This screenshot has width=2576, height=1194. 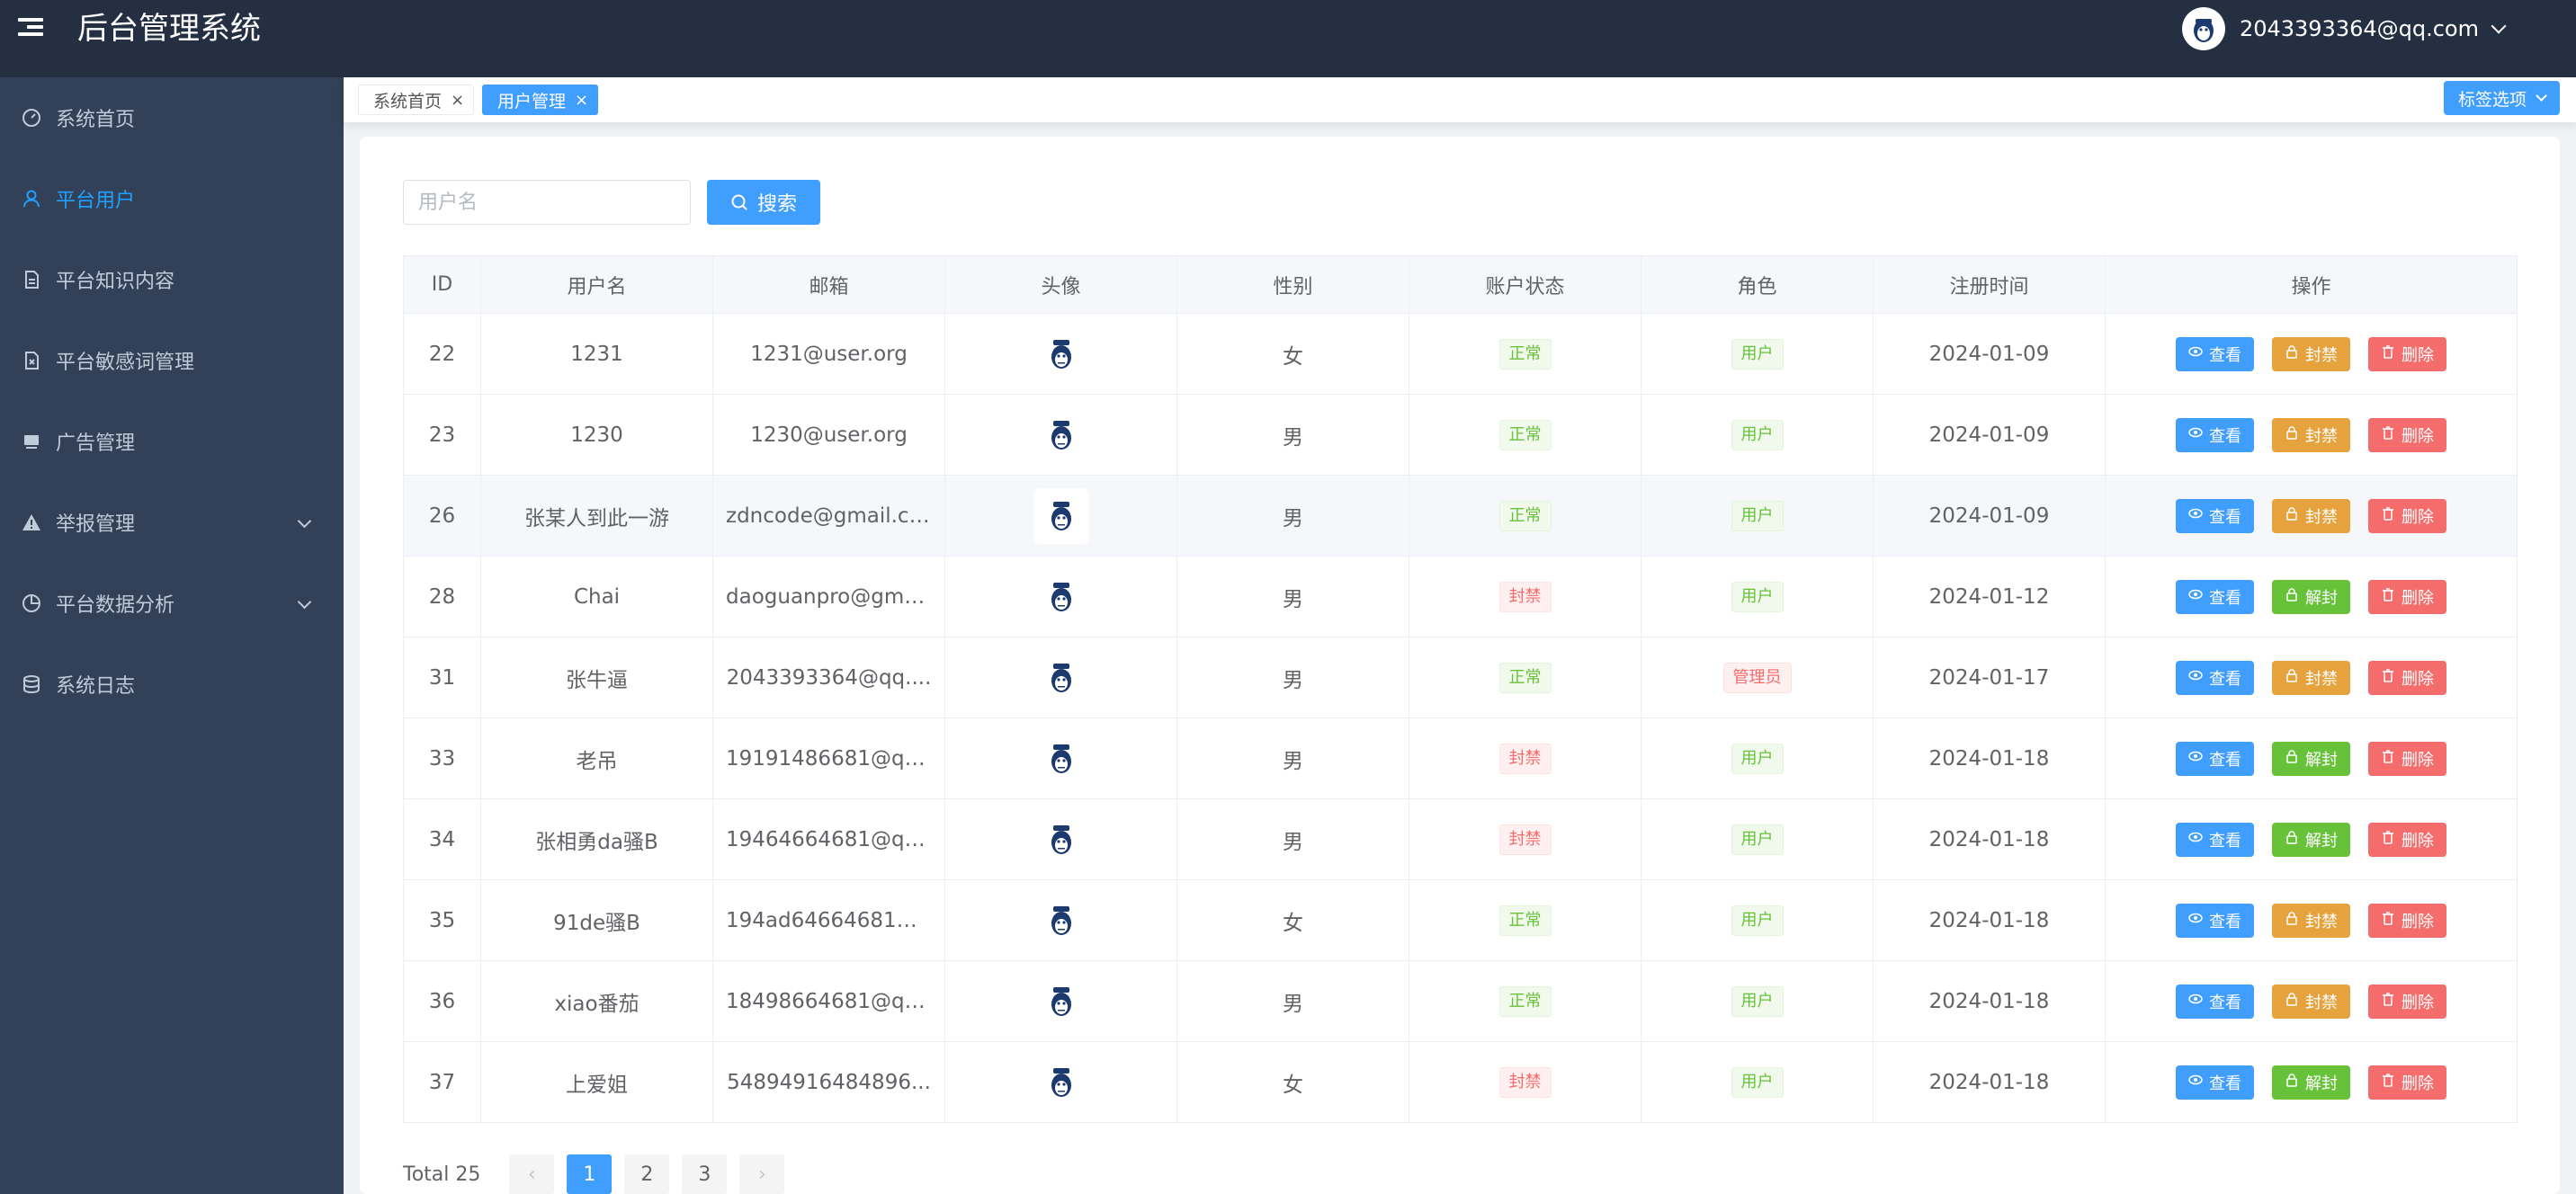 I want to click on user-menu: 2043393364@qq.com, so click(x=2344, y=28).